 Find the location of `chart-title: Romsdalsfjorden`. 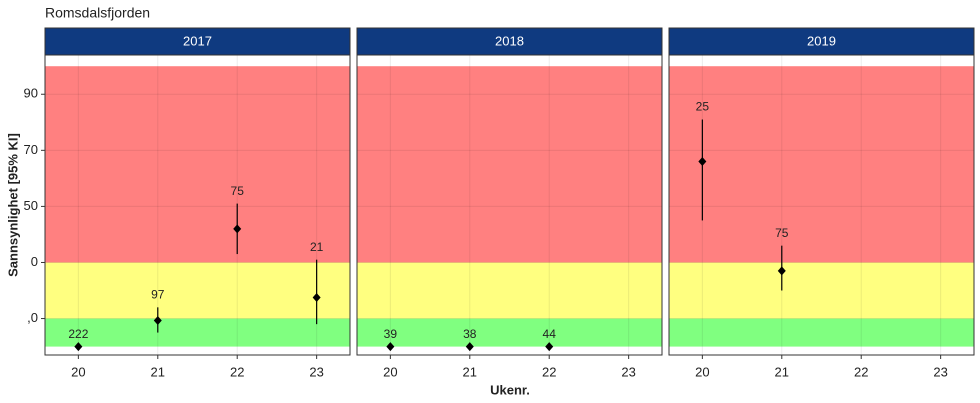

chart-title: Romsdalsfjorden is located at coordinates (97, 13).